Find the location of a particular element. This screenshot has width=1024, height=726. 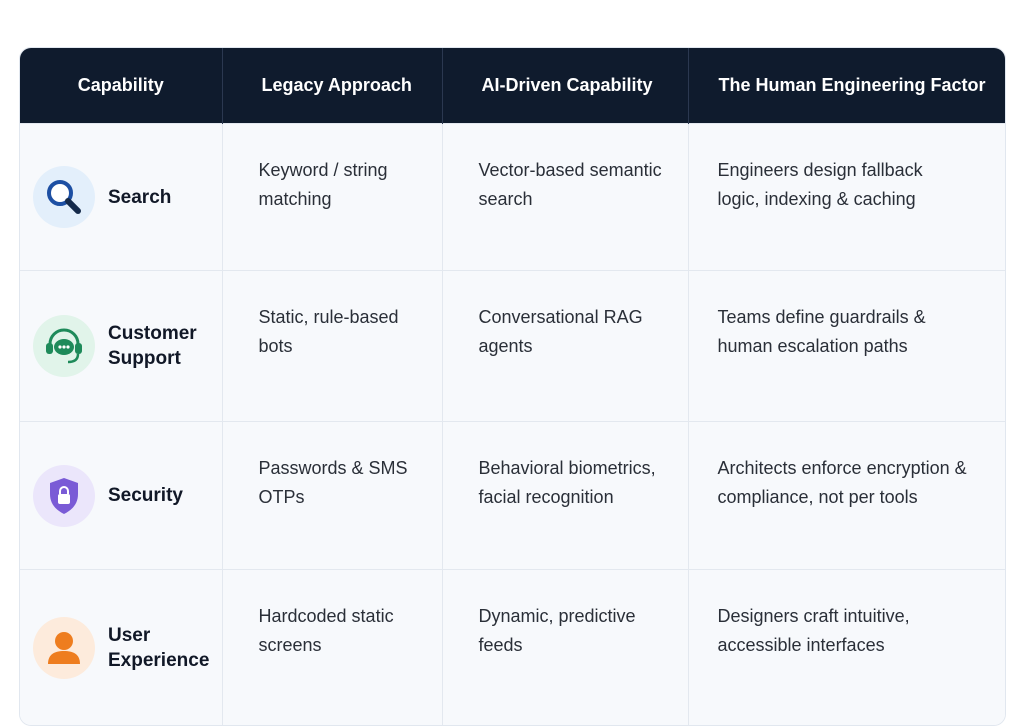

cell: Static, rule-based bots is located at coordinates (332, 346).